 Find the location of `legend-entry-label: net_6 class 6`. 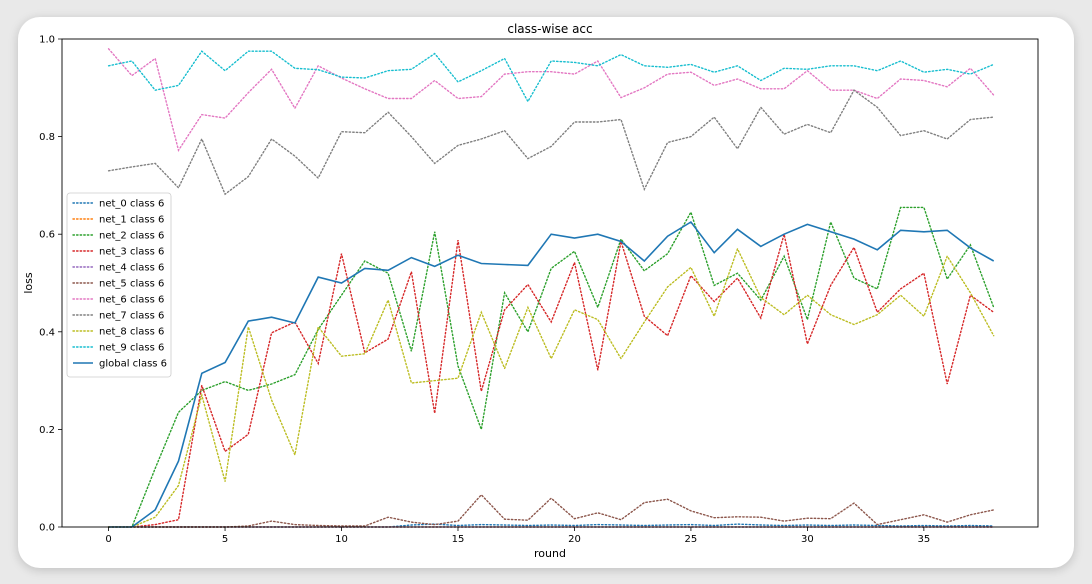

legend-entry-label: net_6 class 6 is located at coordinates (131, 300).